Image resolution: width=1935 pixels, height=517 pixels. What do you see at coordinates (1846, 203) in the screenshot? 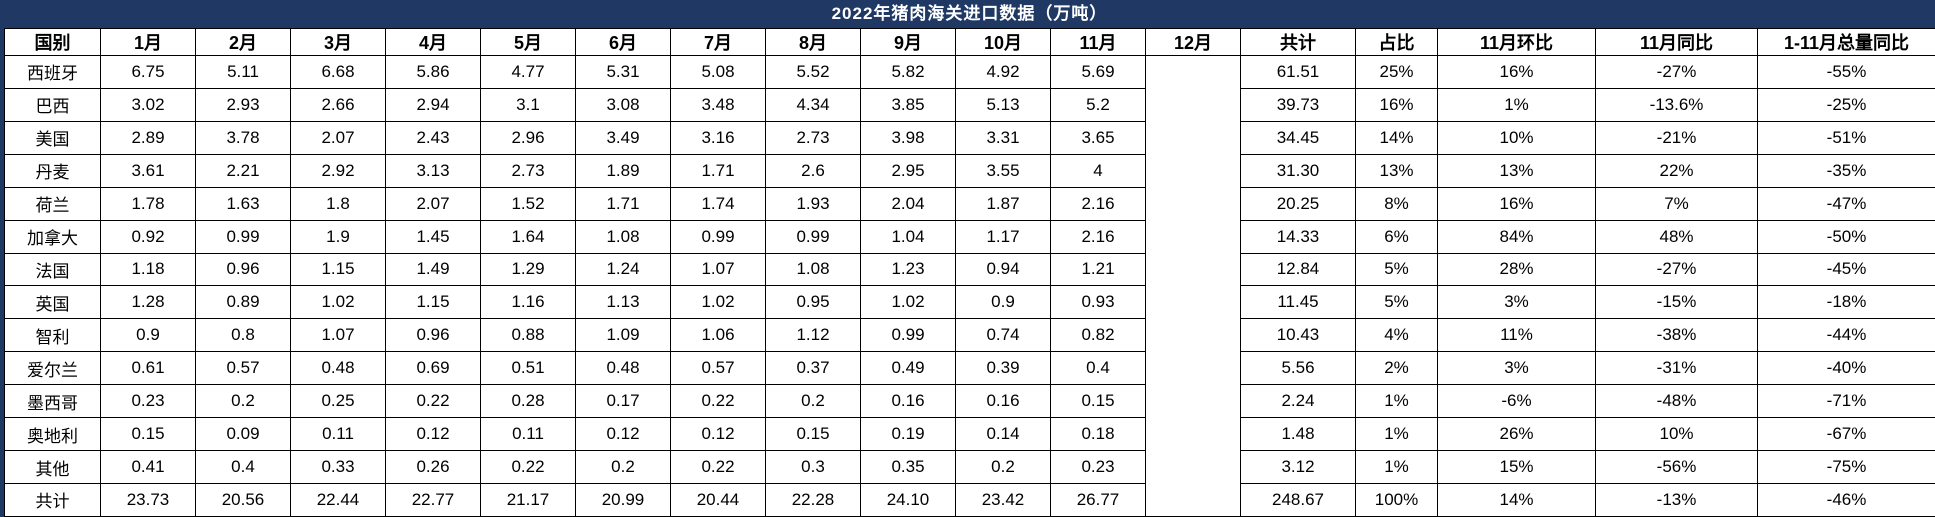
I see `value-cell: -47%` at bounding box center [1846, 203].